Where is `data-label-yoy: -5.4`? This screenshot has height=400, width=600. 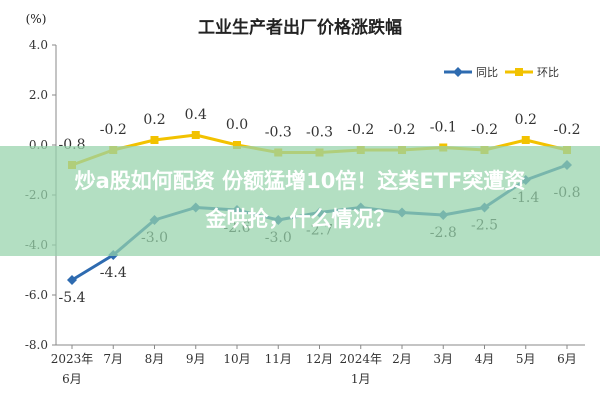
data-label-yoy: -5.4 is located at coordinates (72, 298).